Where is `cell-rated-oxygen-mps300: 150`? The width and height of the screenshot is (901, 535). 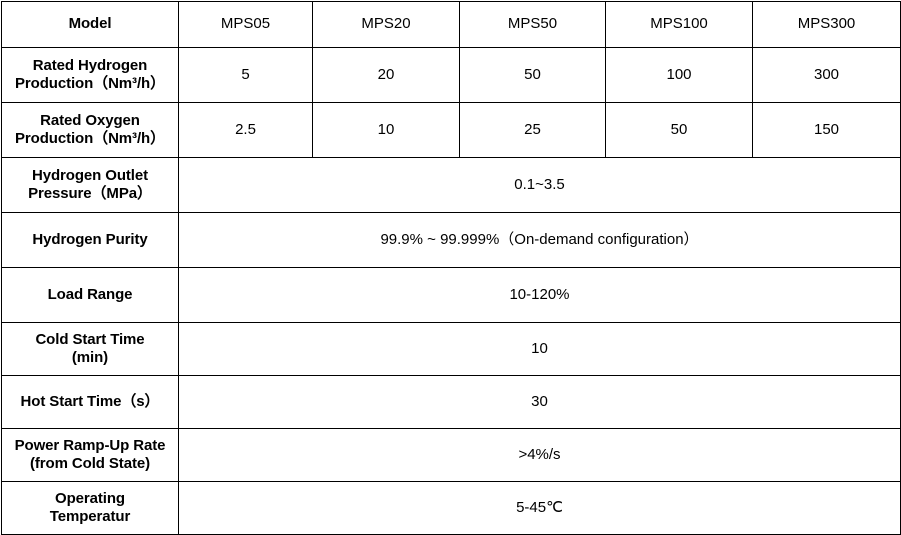
cell-rated-oxygen-mps300: 150 is located at coordinates (826, 130).